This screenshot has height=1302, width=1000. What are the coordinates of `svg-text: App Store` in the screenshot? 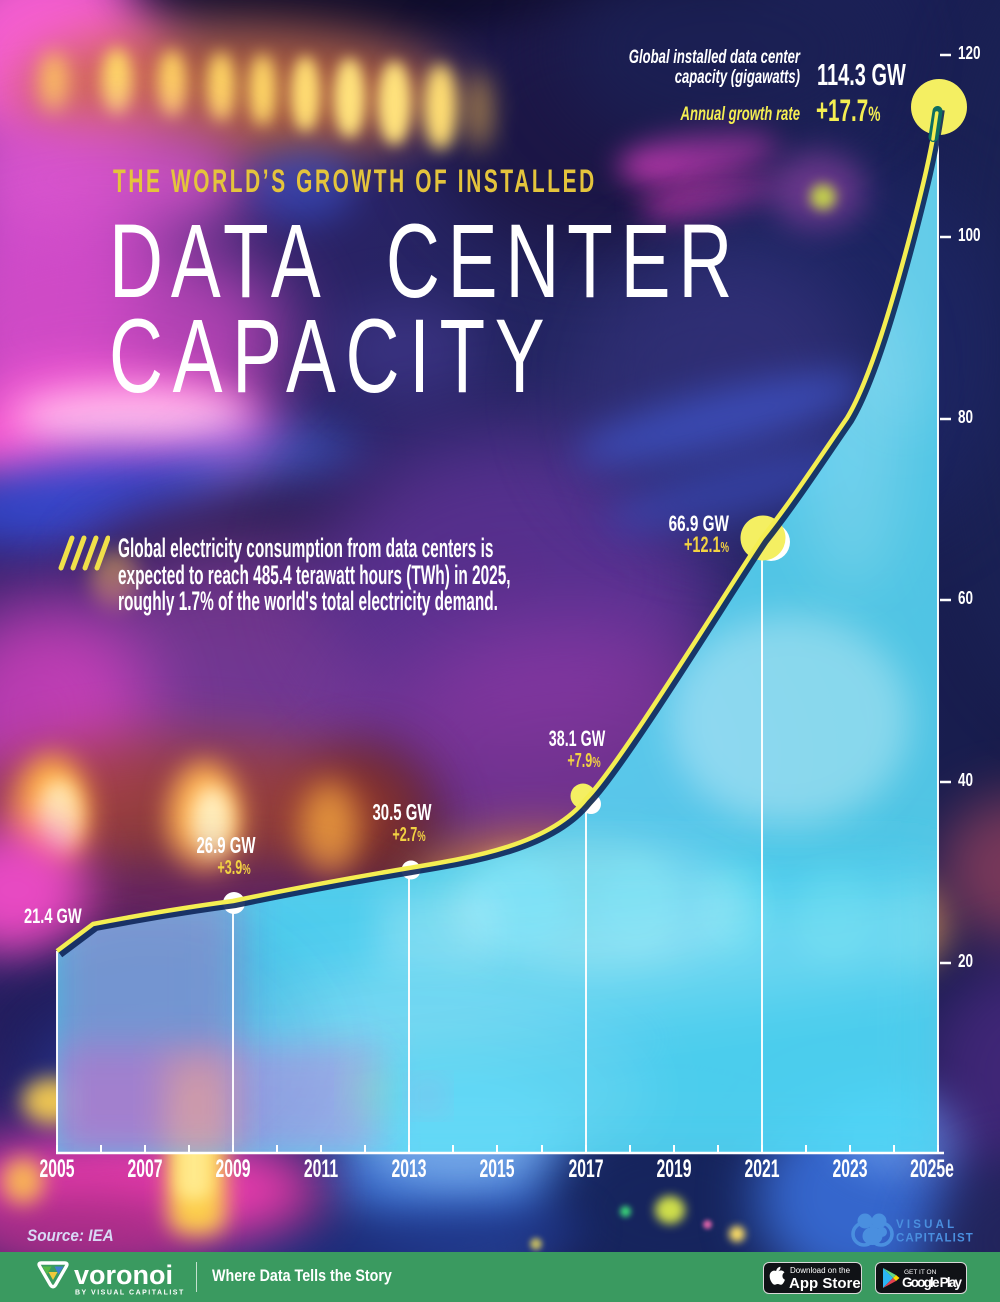 It's located at (825, 1283).